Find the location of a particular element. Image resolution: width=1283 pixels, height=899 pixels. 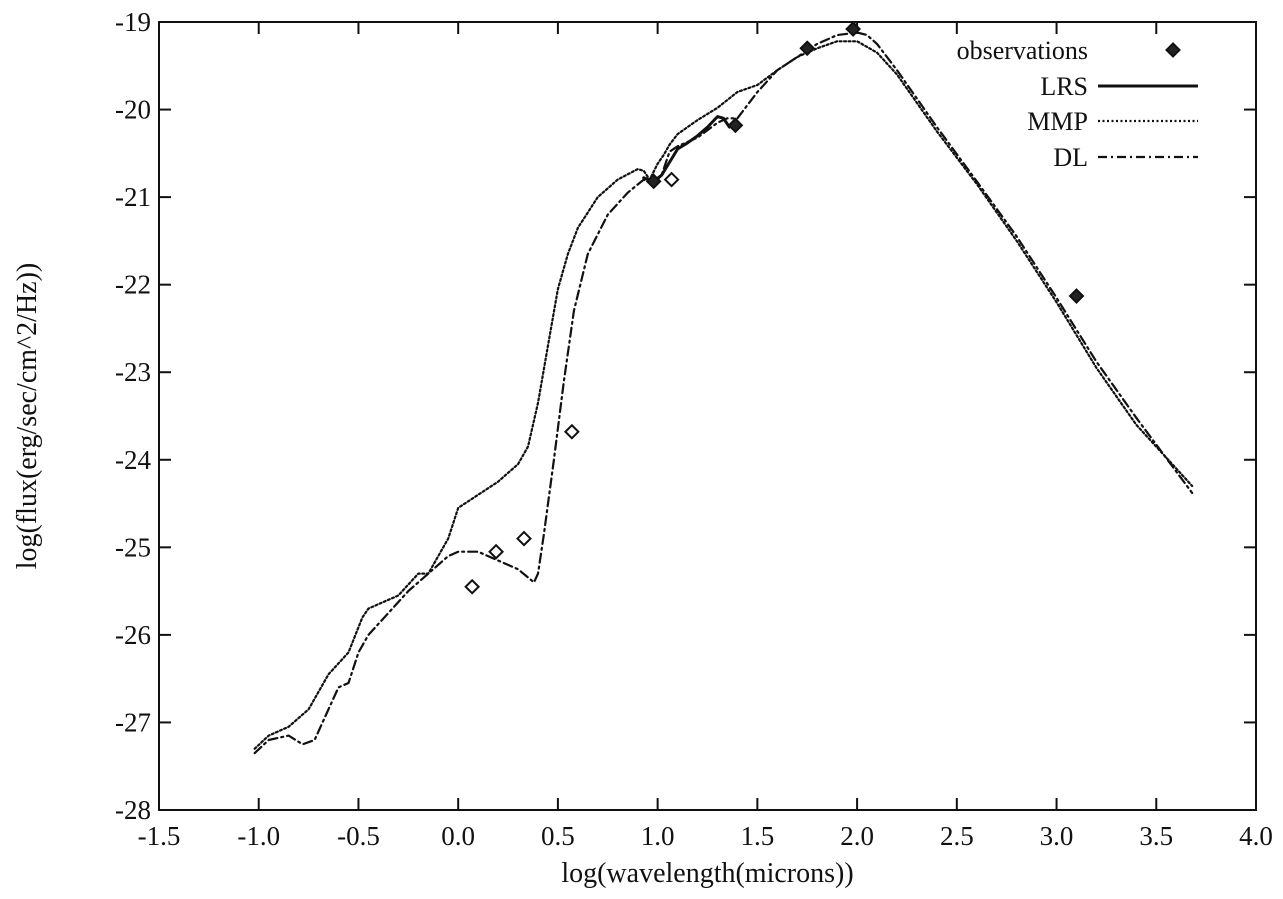

legend: observations LRS MMP DL is located at coordinates (1077, 104).